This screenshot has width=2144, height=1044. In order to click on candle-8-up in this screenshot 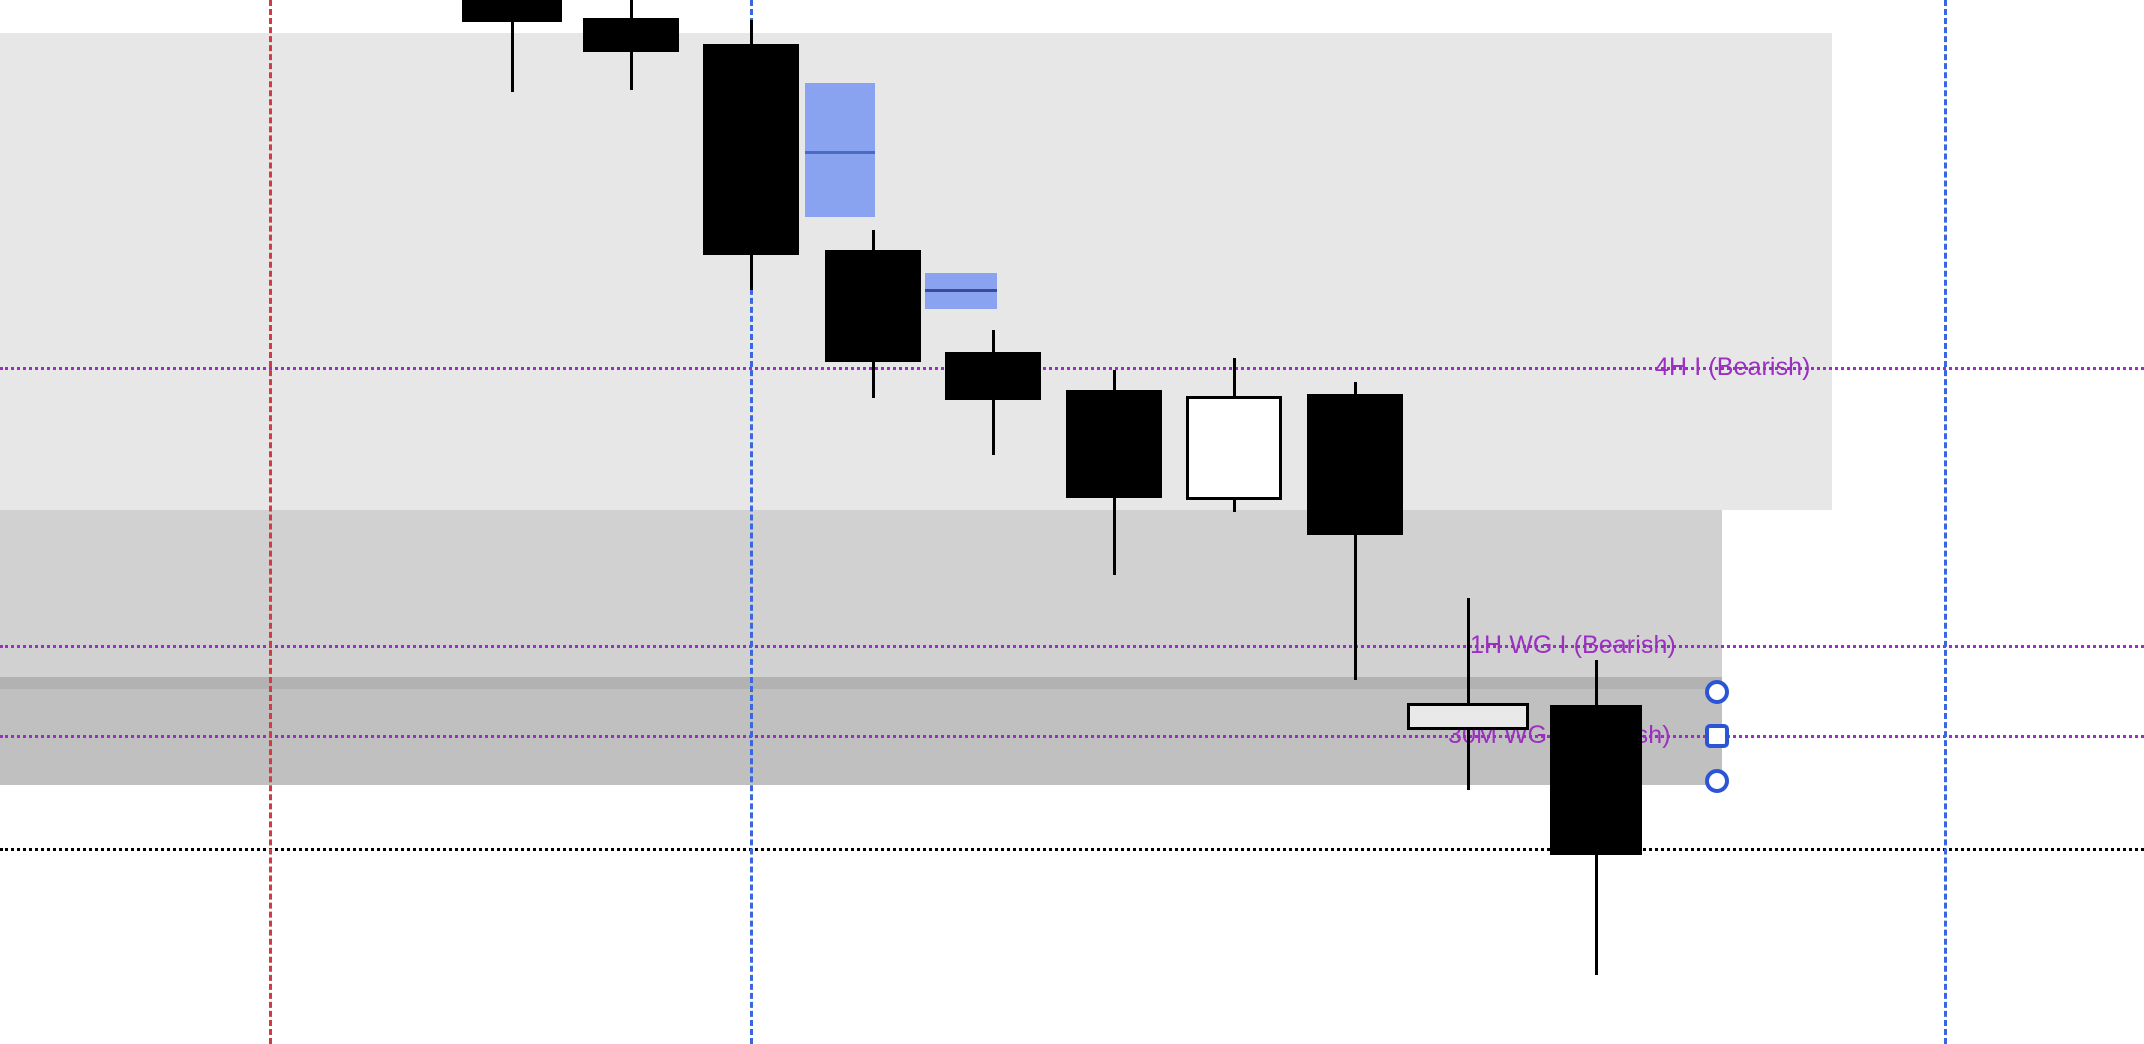, I will do `click(1468, 522)`.